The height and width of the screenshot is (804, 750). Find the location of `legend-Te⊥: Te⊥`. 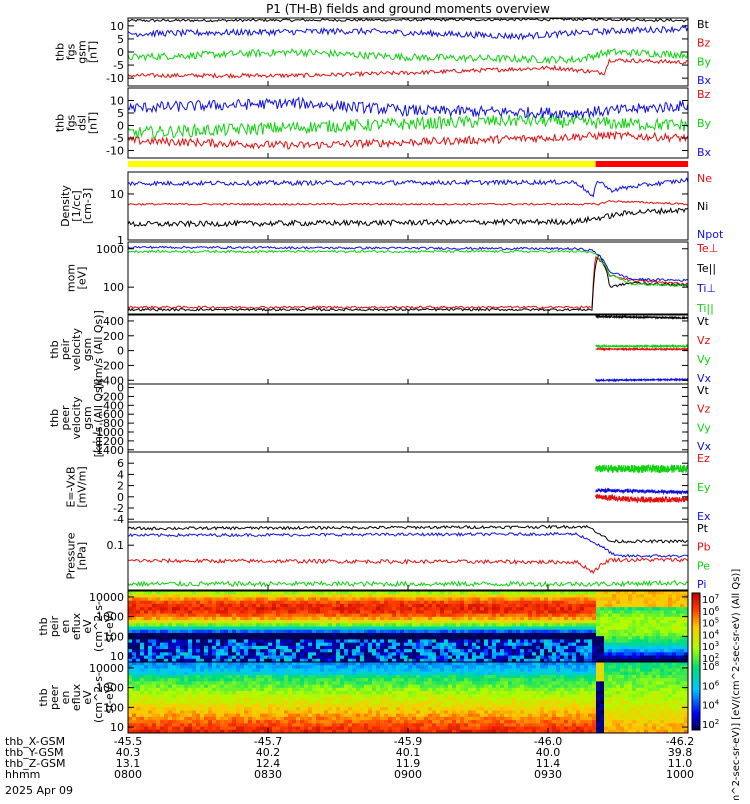

legend-Te⊥: Te⊥ is located at coordinates (707, 248).